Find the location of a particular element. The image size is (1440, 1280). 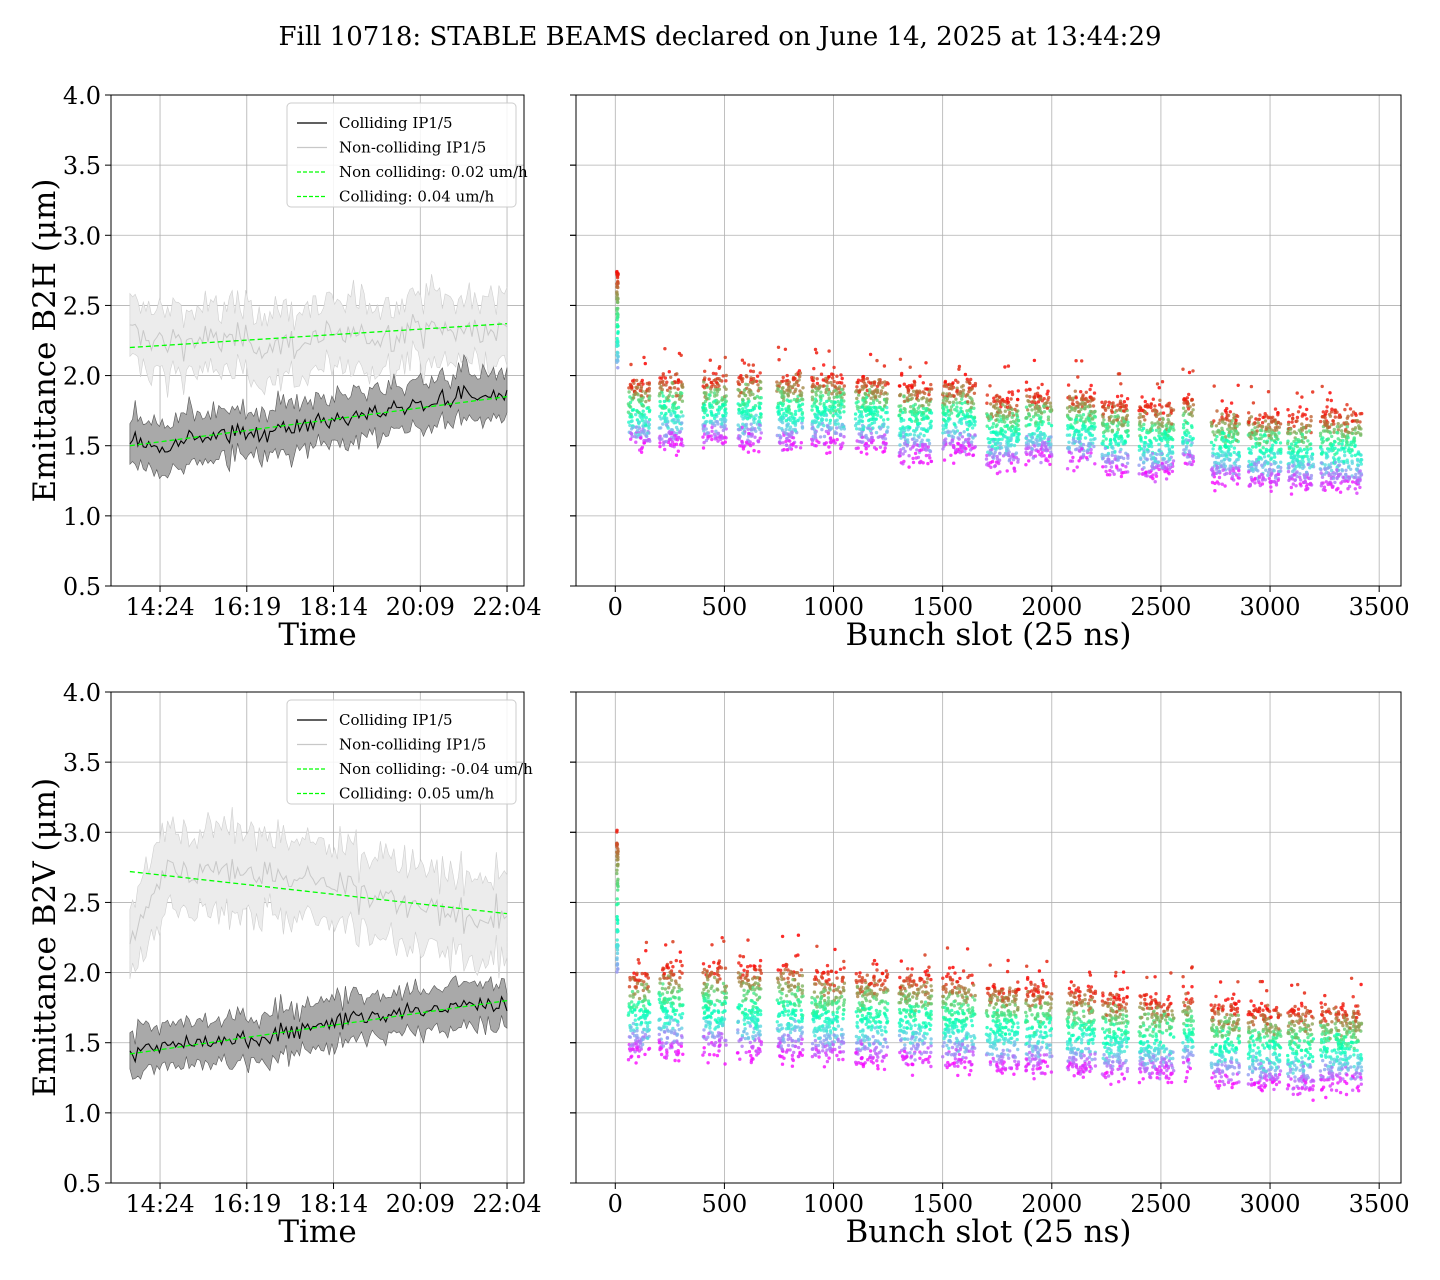

y-tick-label: 1.5 is located at coordinates (82, 1044).